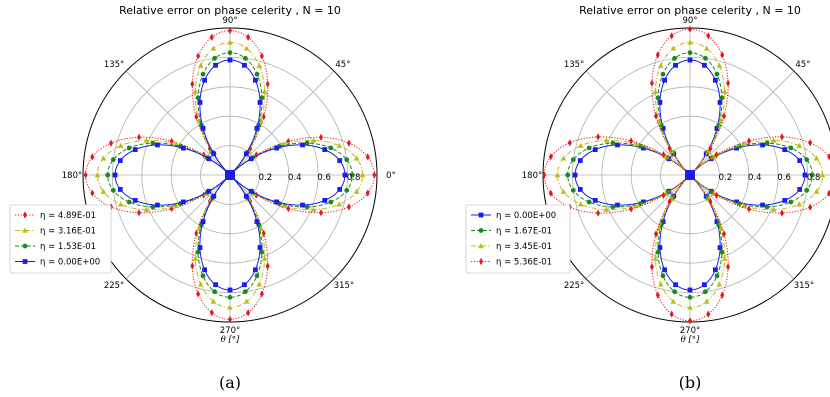  Describe the element at coordinates (354, 178) in the screenshot. I see `radial-tick-label: 0.8` at that location.